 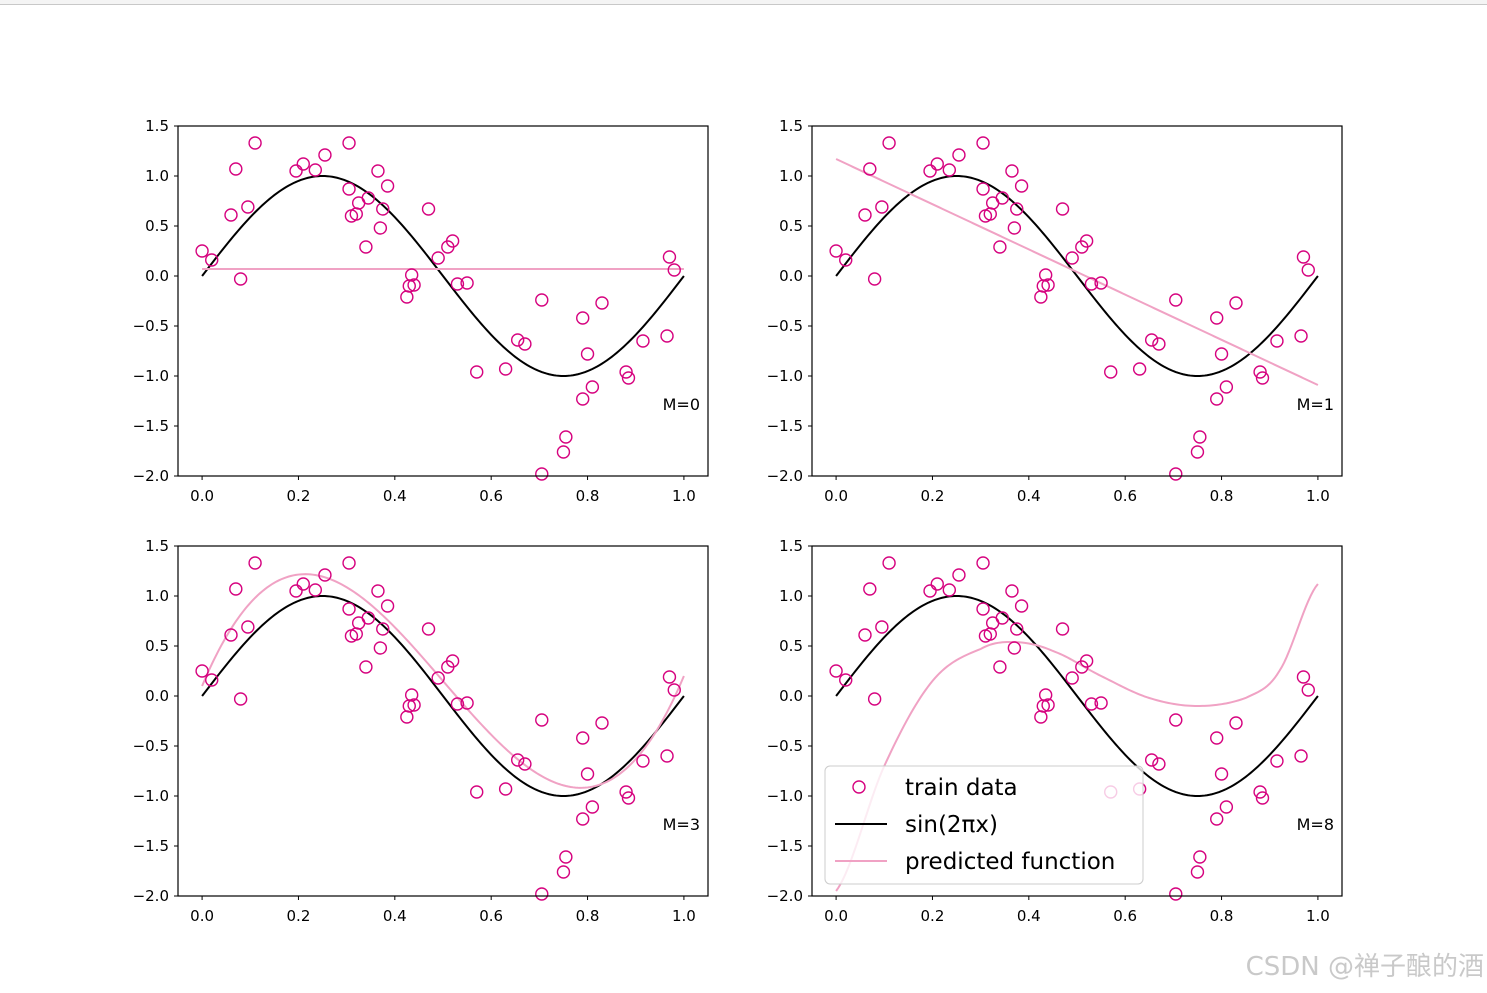 I want to click on legend-truth-label: sin(2πx), so click(x=951, y=825).